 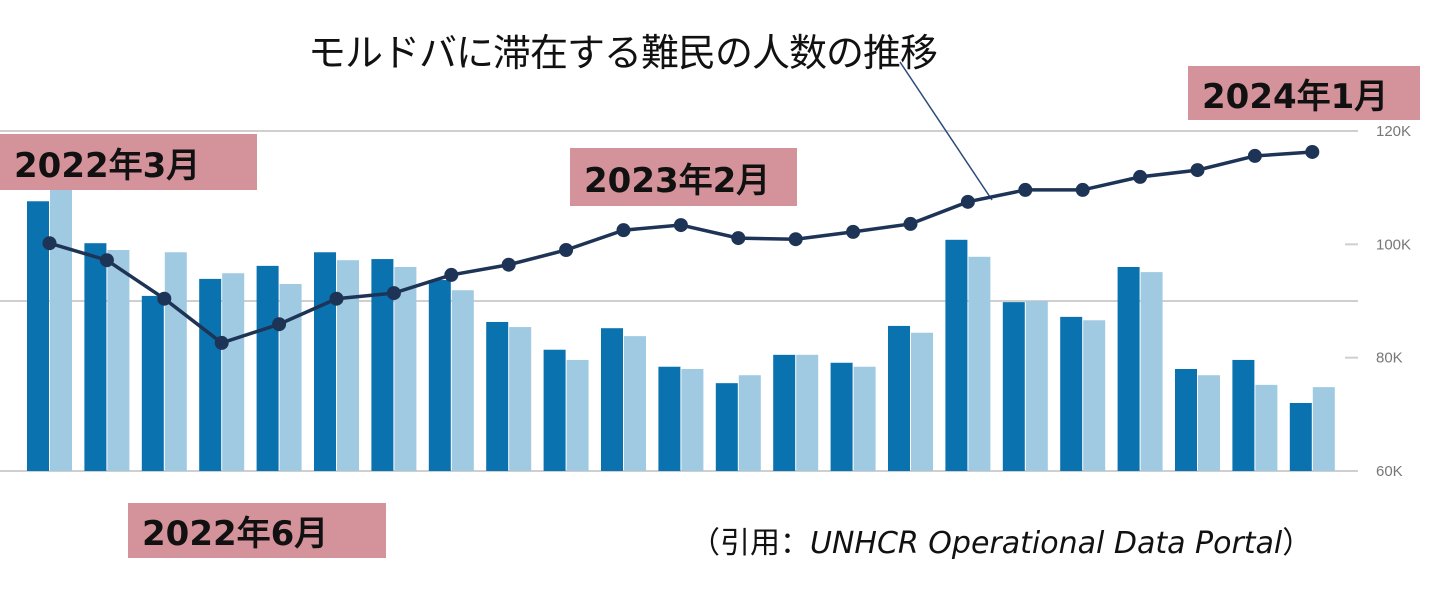 What do you see at coordinates (623, 53) in the screenshot?
I see `chart-title: モルドバに滞在する難民の人数の推移` at bounding box center [623, 53].